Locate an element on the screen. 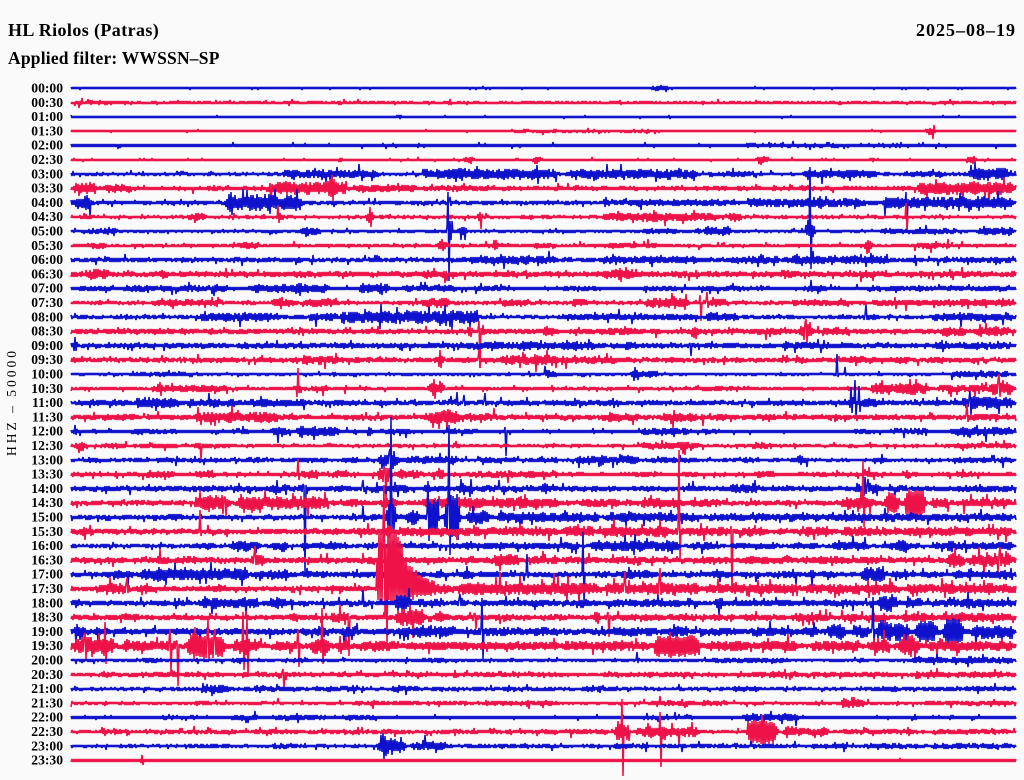  svg-text: 10:00 is located at coordinates (47, 374).